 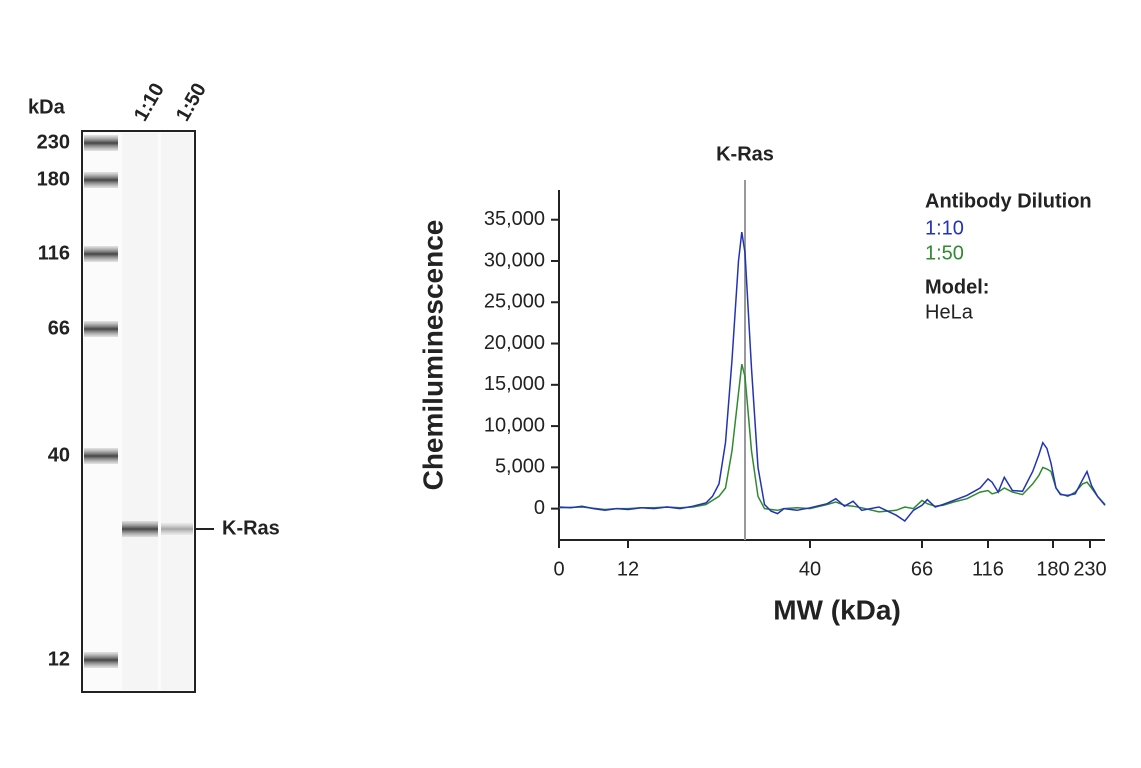 I want to click on y-tick-label: 10,000, so click(x=514, y=425).